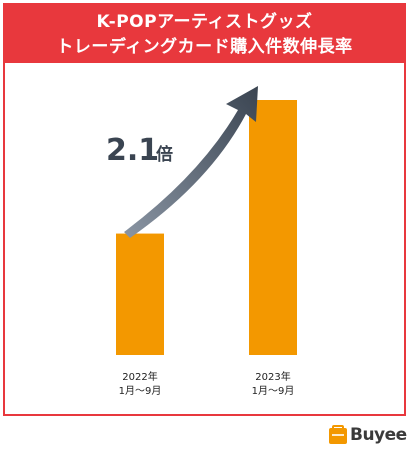 The height and width of the screenshot is (450, 411). I want to click on title-line-1: K-POPアーティストグッズ, so click(204, 22).